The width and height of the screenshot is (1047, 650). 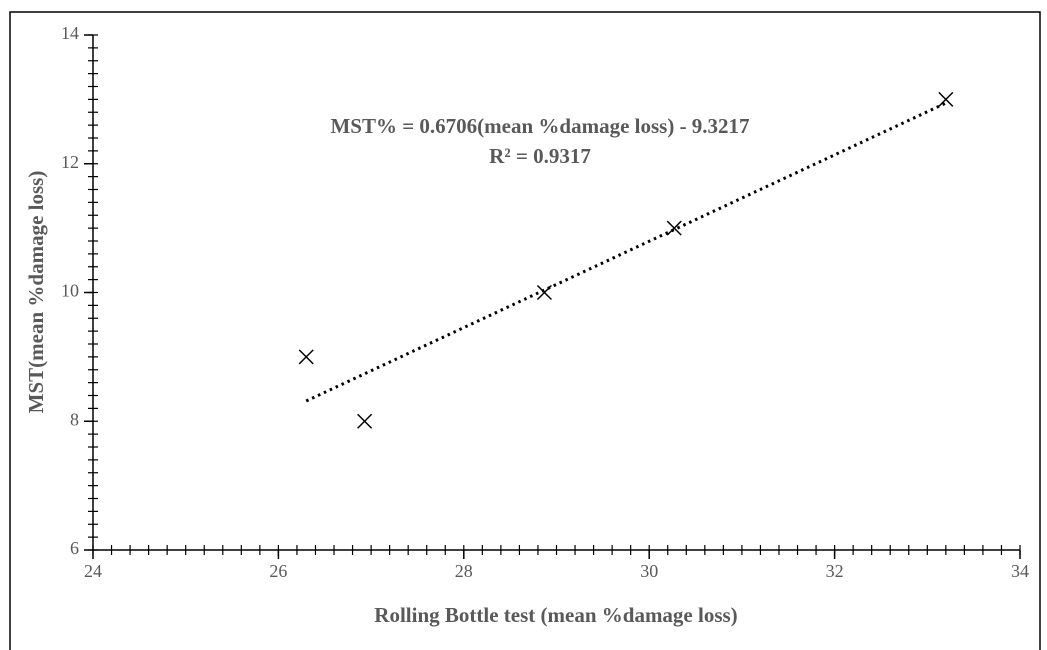 What do you see at coordinates (464, 571) in the screenshot?
I see `x-tick-label: 28` at bounding box center [464, 571].